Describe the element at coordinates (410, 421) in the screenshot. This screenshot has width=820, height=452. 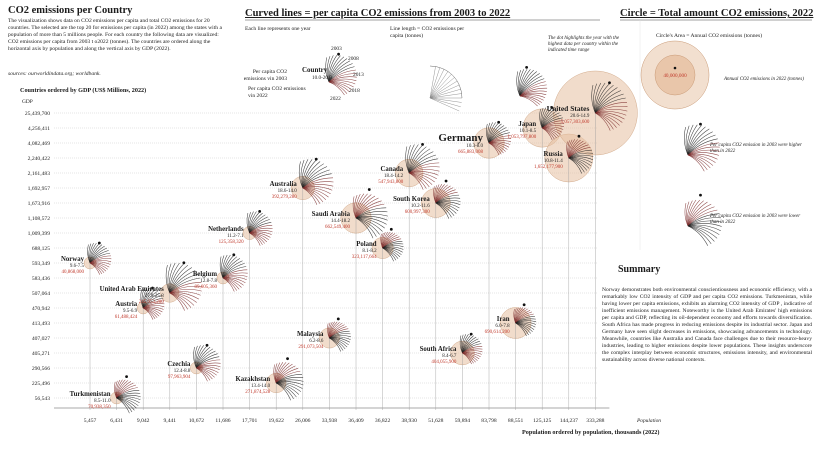
I see `x-tick-label: 38,930` at that location.